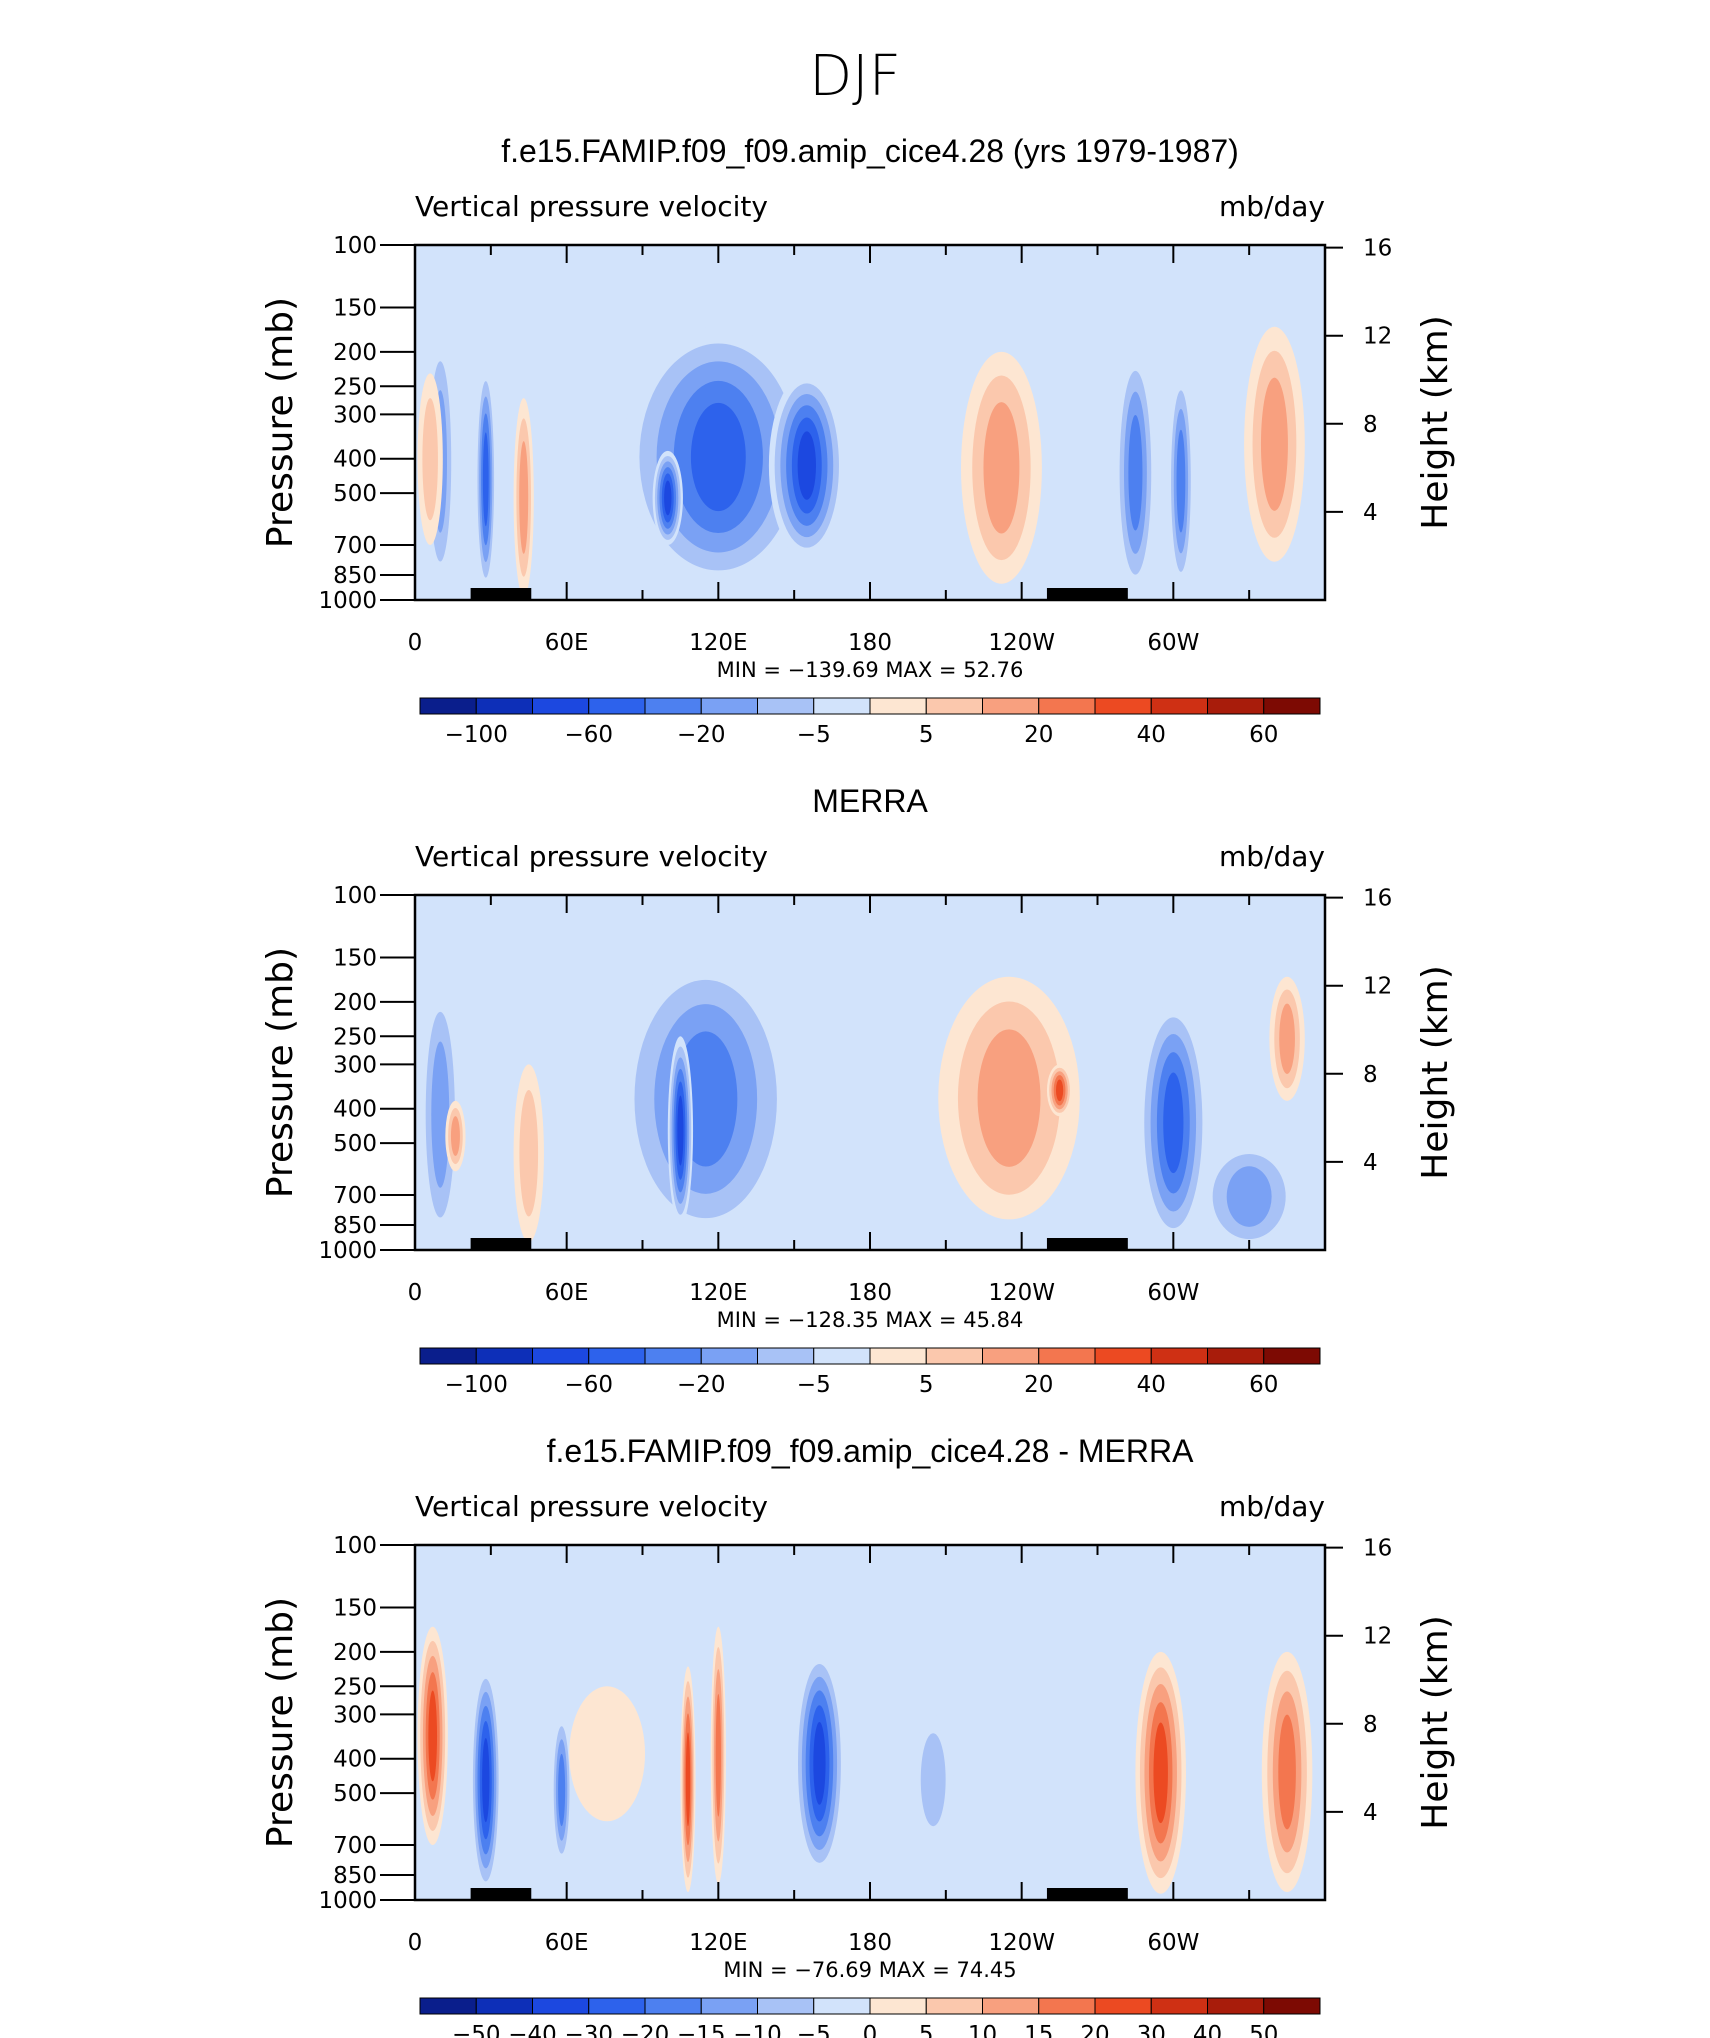  I want to click on colorbar-label: −10, so click(757, 2030).